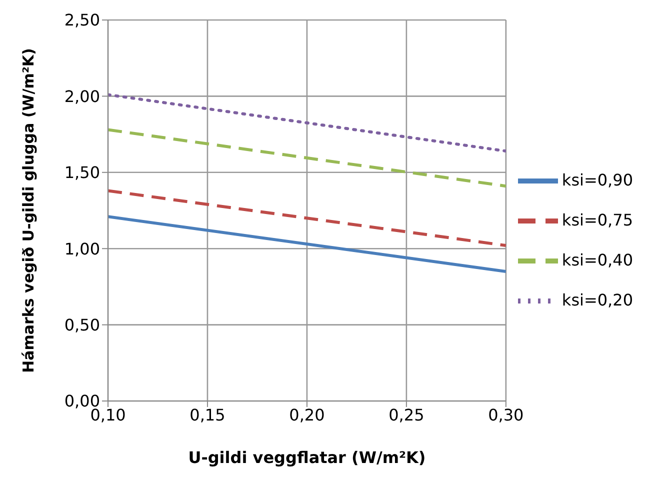 The image size is (658, 479). I want to click on x-tick-label: 0,20, so click(307, 414).